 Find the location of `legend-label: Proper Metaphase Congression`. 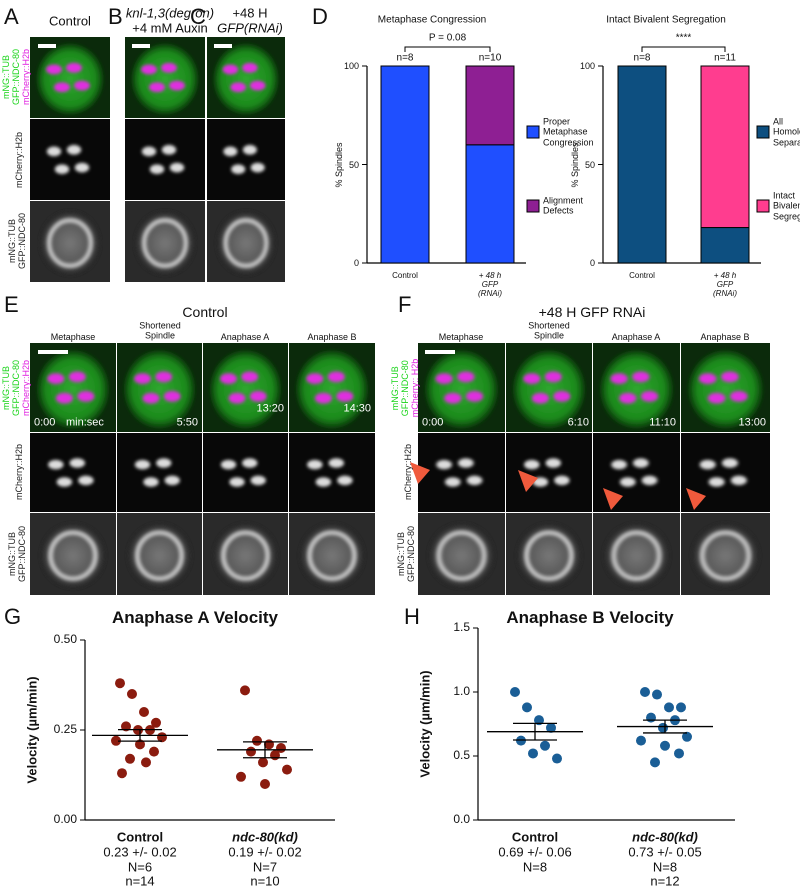

legend-label: Proper Metaphase Congression is located at coordinates (568, 132).